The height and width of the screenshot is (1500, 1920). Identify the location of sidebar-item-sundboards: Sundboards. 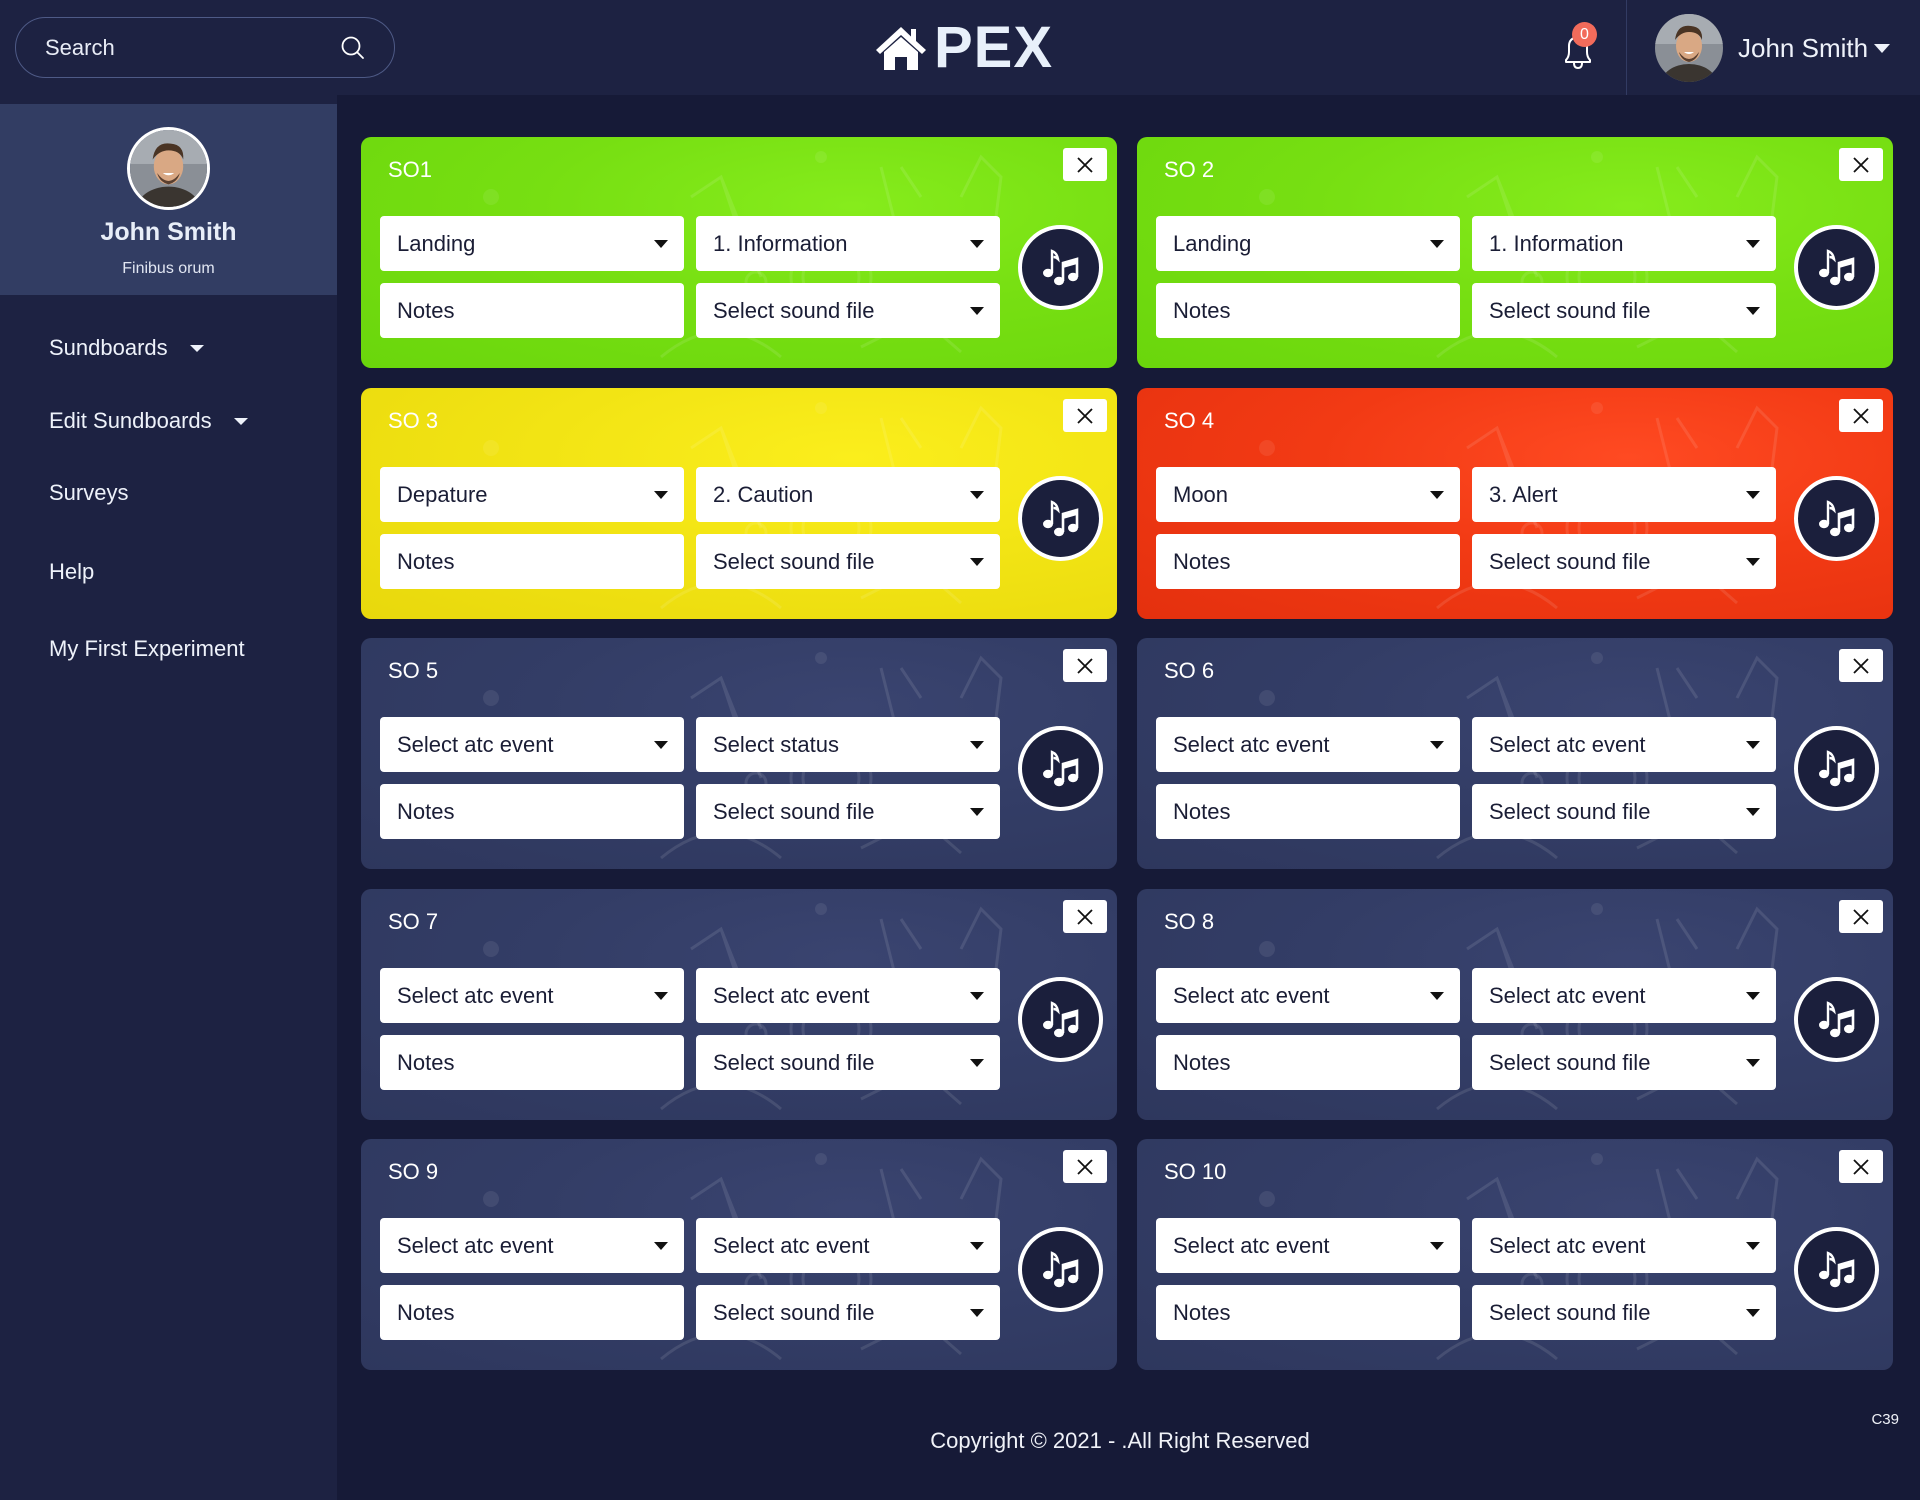
(126, 348).